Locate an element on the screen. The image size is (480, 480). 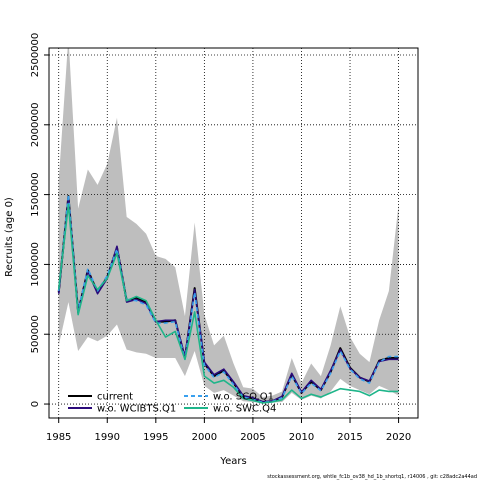
legend-label: w.o. WCIBTS.Q1 is located at coordinates (136, 409).